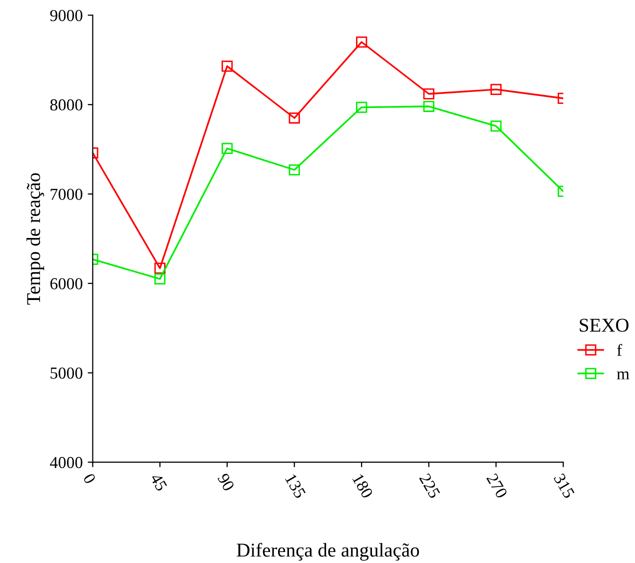 This screenshot has width=635, height=563. What do you see at coordinates (363, 486) in the screenshot?
I see `x-tick-label: 180` at bounding box center [363, 486].